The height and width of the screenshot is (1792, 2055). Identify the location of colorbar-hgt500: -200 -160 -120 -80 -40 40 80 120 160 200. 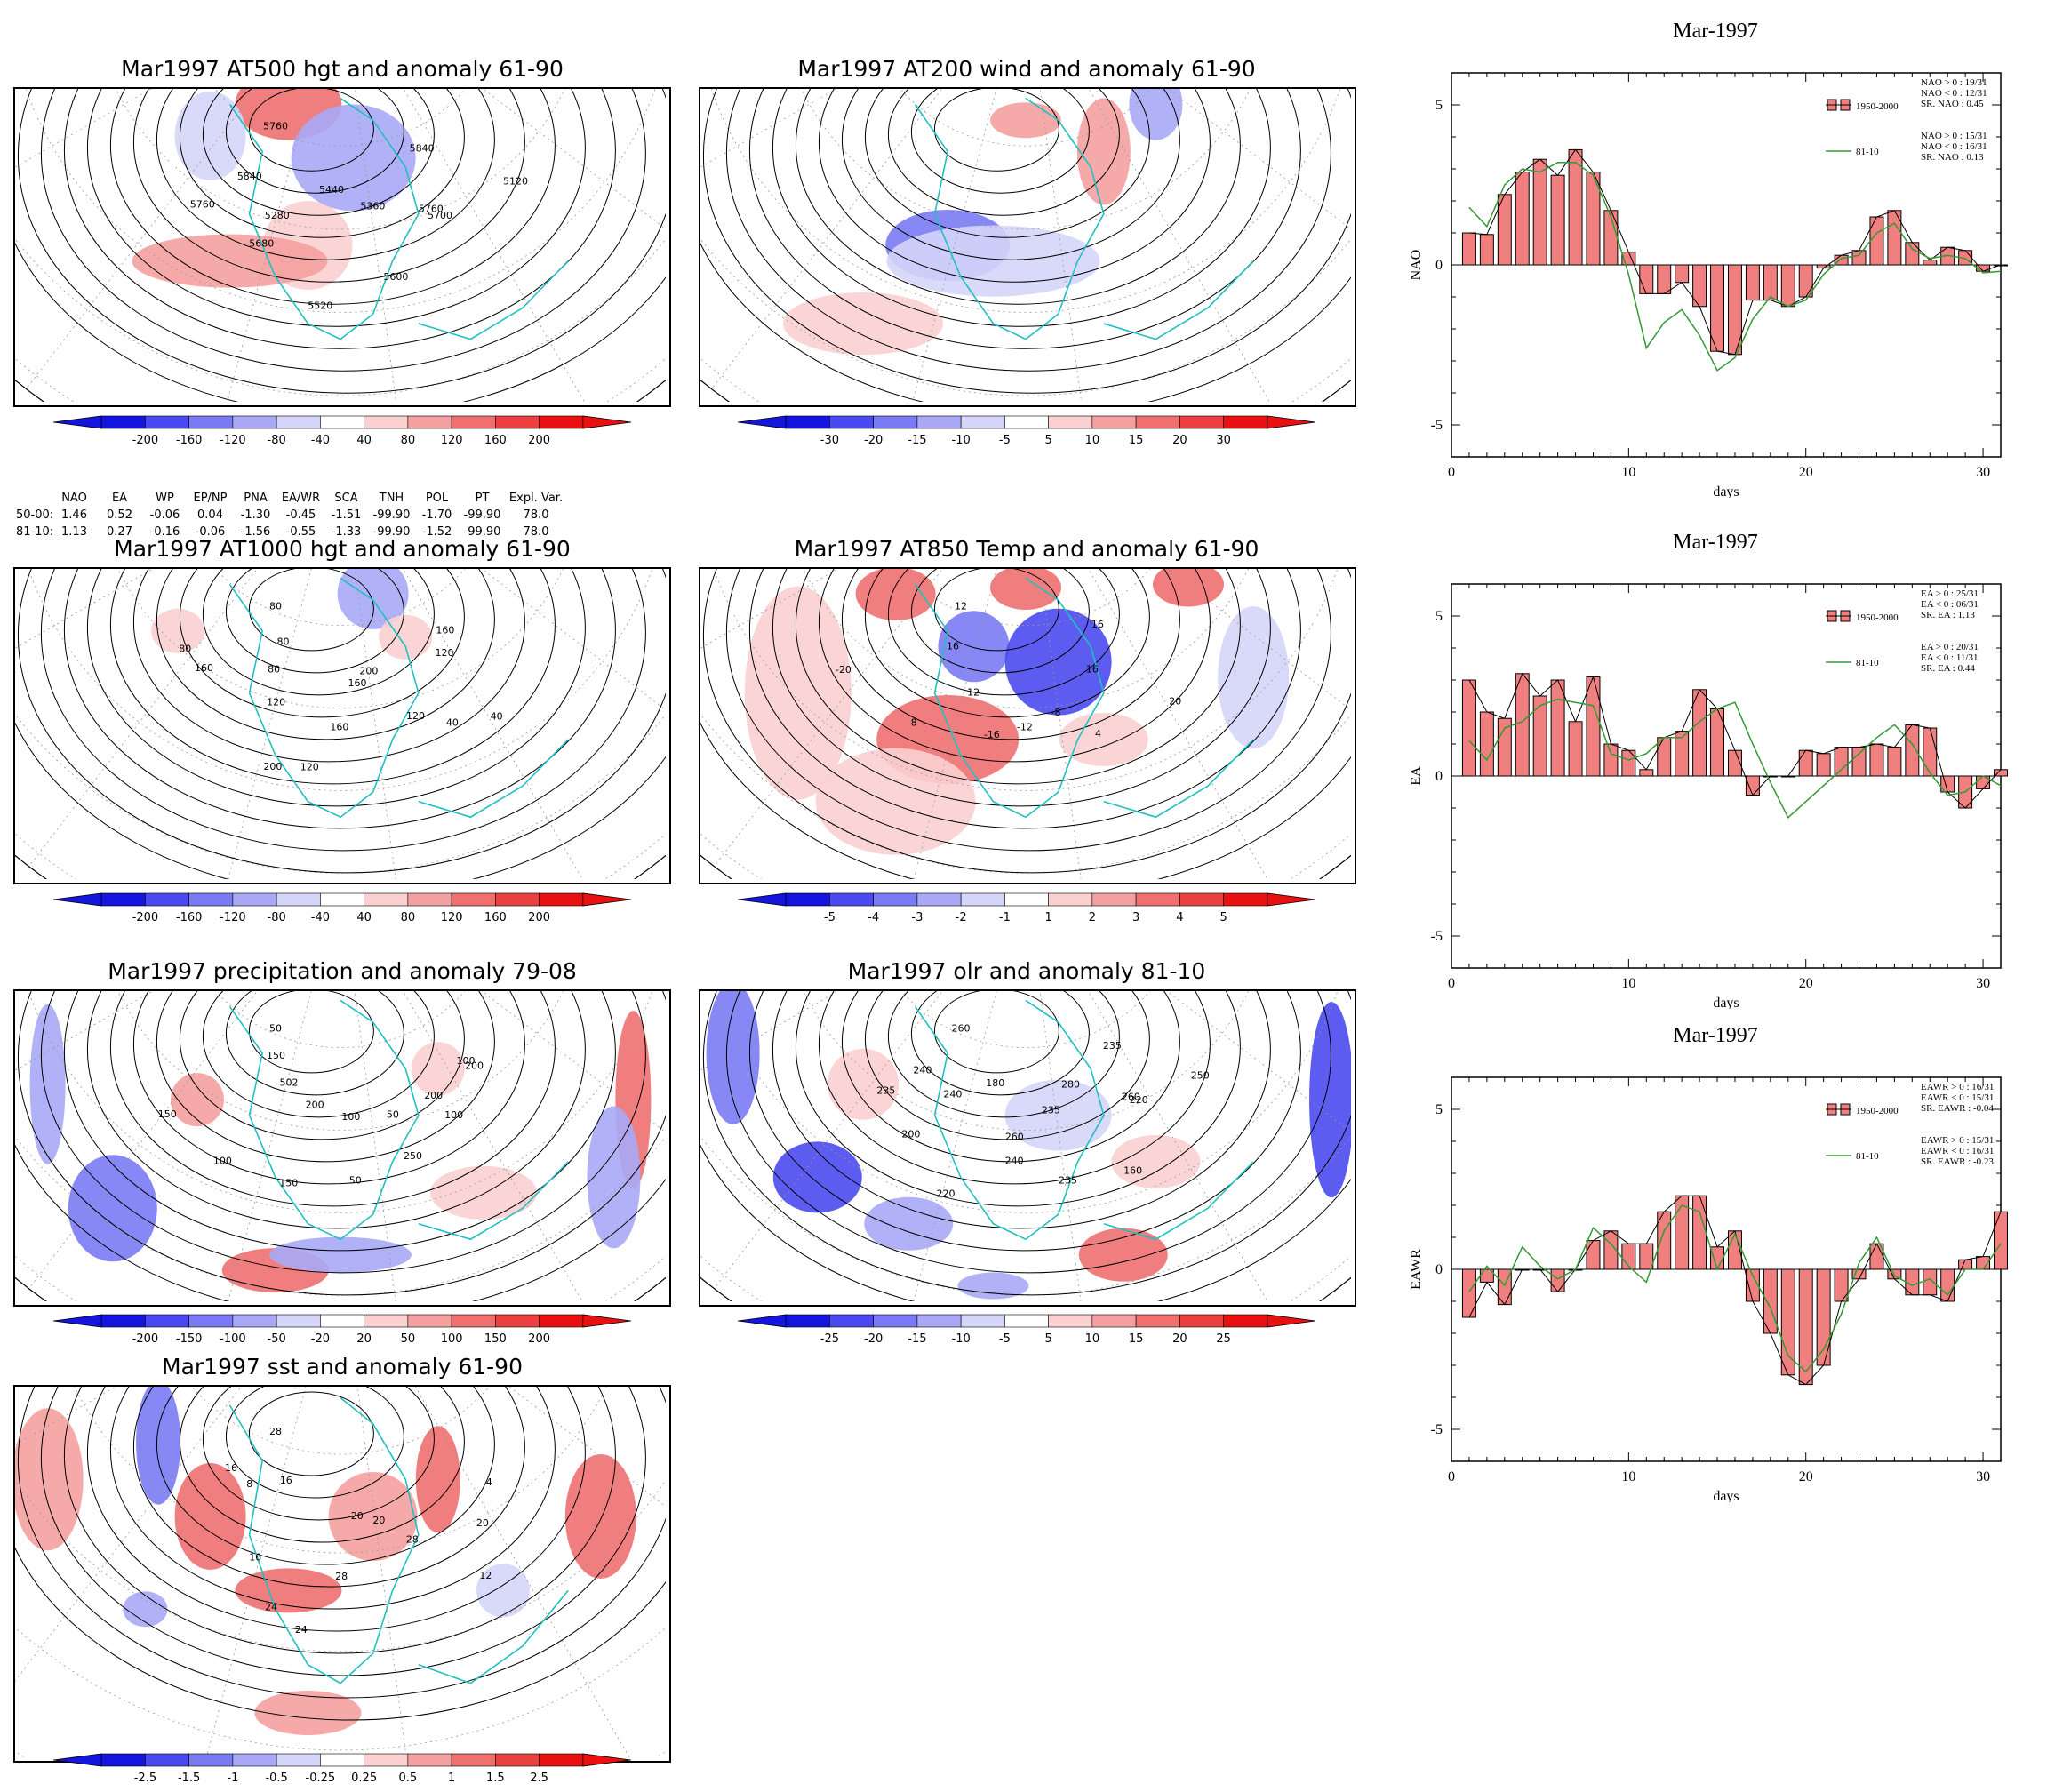
(350, 434).